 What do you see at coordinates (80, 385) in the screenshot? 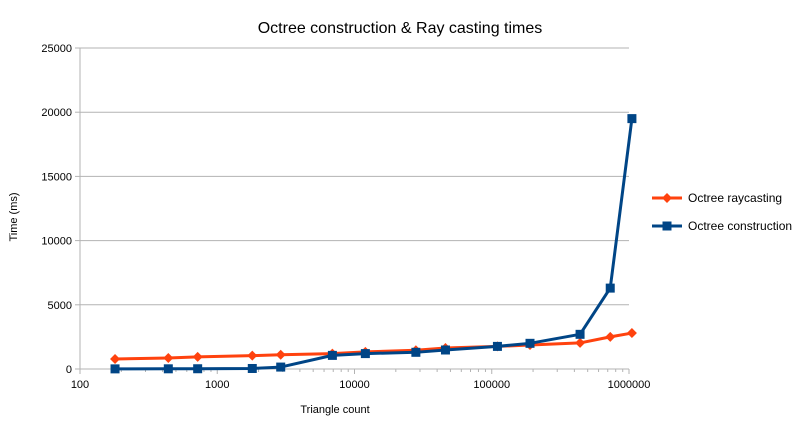
I see `x-tick-label: 100` at bounding box center [80, 385].